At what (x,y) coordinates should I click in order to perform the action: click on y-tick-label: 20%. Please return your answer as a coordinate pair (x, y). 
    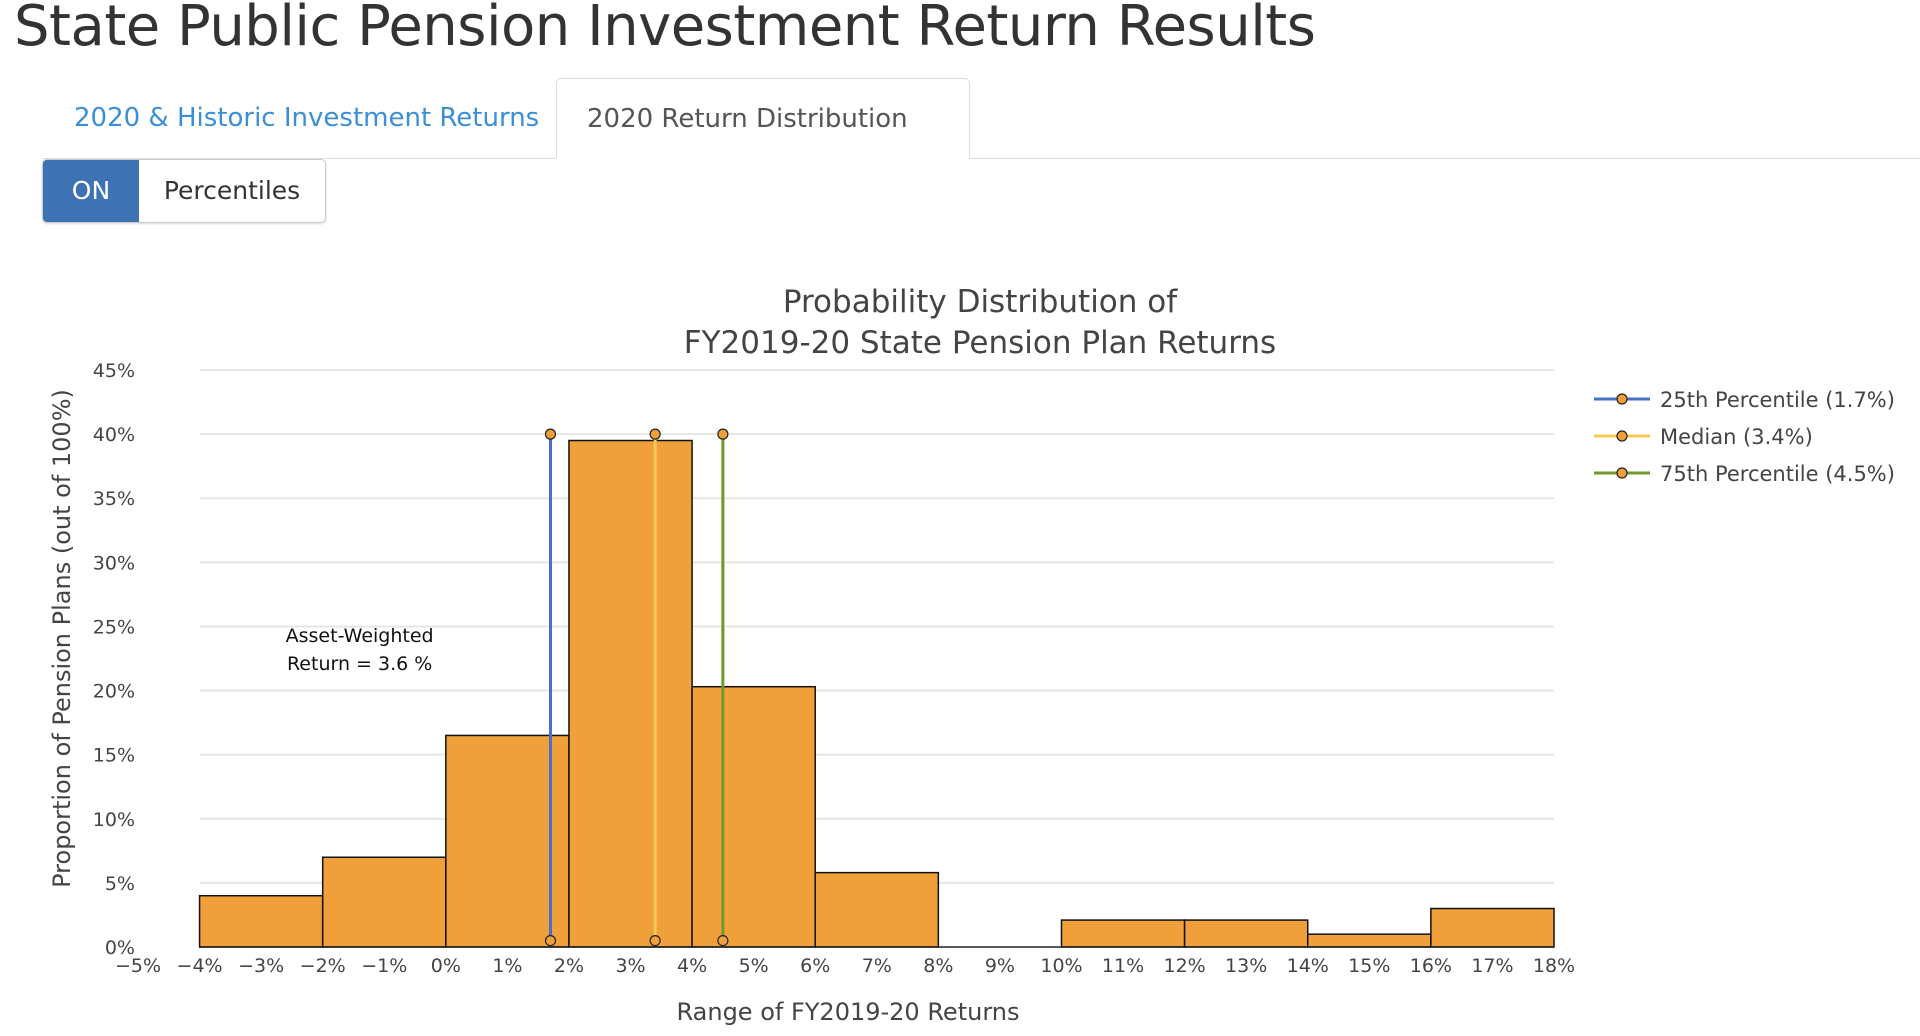
    Looking at the image, I should click on (114, 692).